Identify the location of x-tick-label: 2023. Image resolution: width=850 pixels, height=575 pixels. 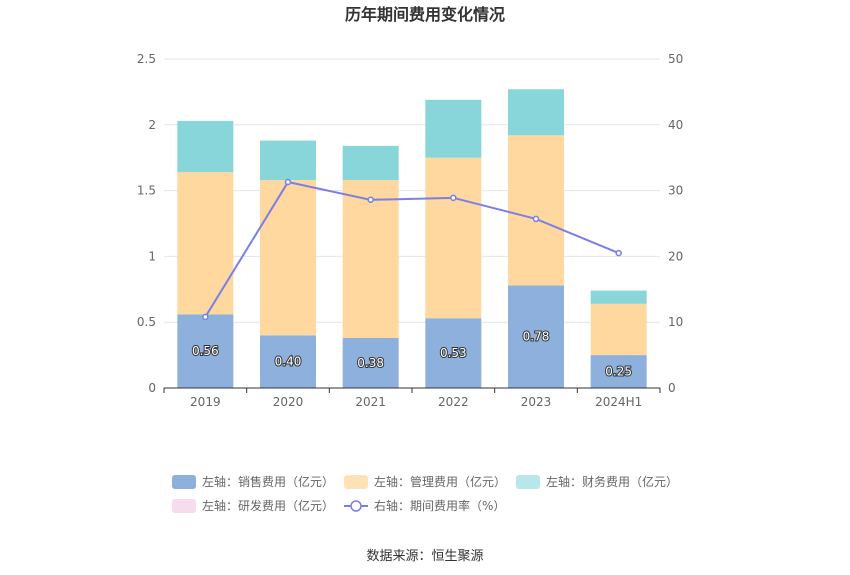
(536, 402).